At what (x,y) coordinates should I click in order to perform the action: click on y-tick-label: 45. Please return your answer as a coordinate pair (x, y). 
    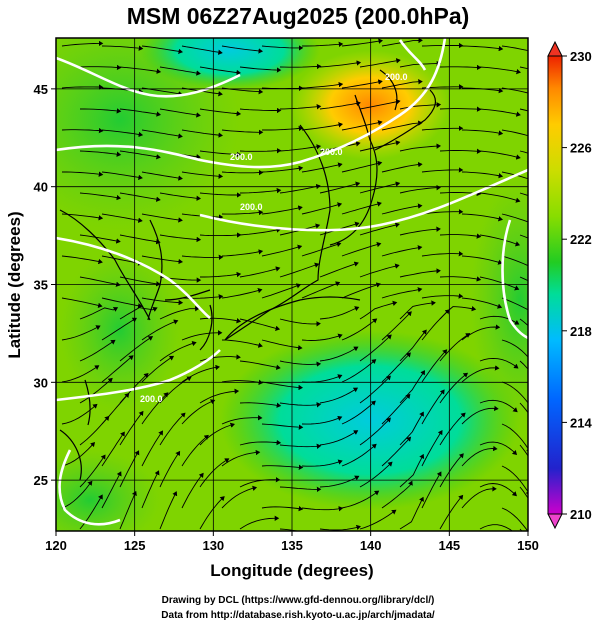
    Looking at the image, I should click on (41, 89).